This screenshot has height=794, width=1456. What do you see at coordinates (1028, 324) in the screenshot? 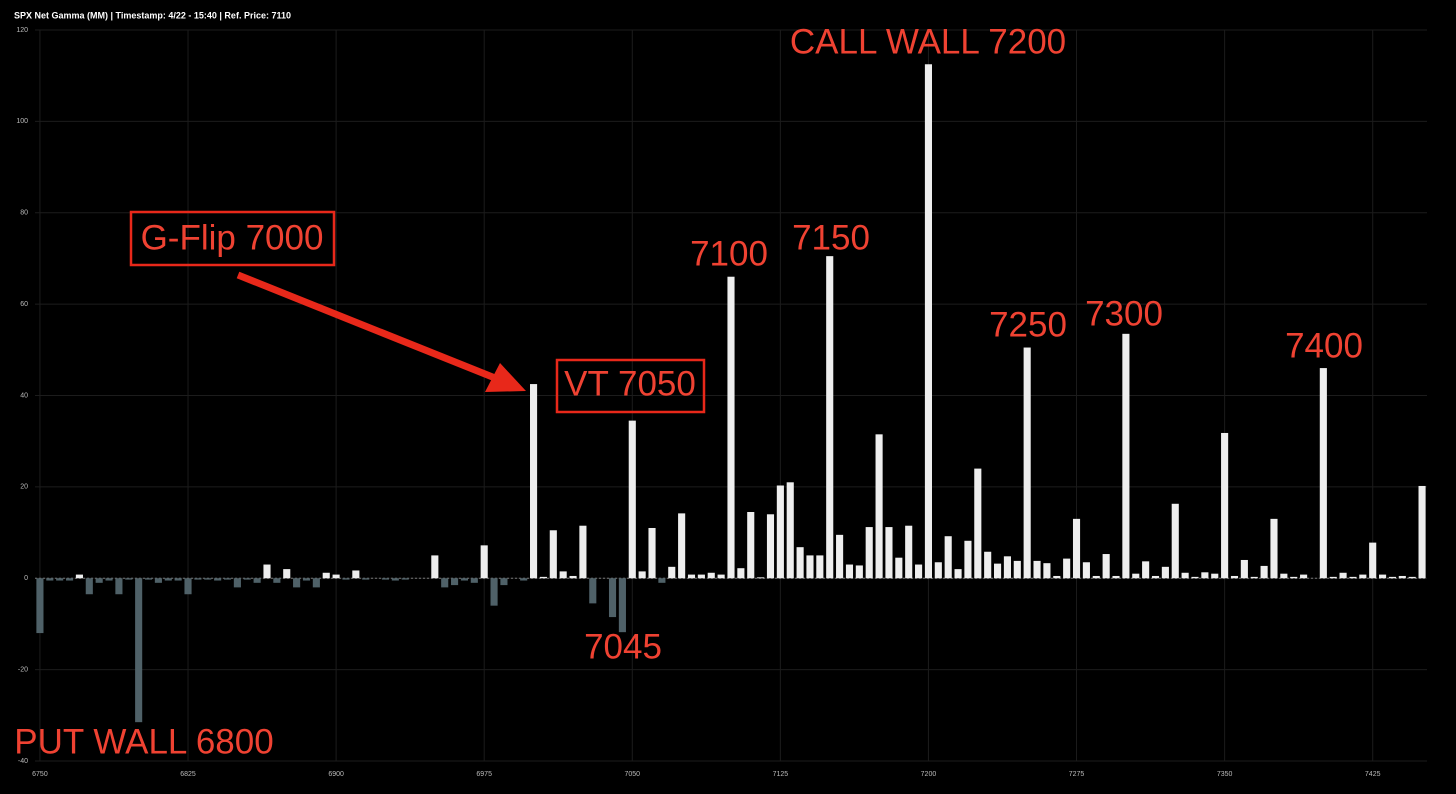
I see `annotation: 7250` at bounding box center [1028, 324].